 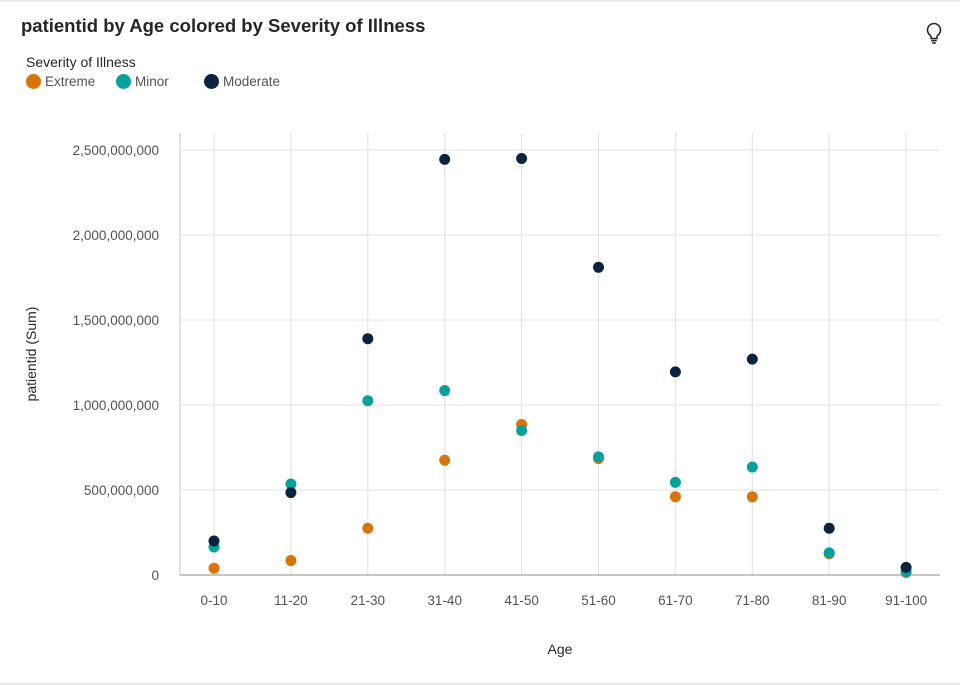 I want to click on y-tick-label: 2,500,000,000, so click(x=116, y=150).